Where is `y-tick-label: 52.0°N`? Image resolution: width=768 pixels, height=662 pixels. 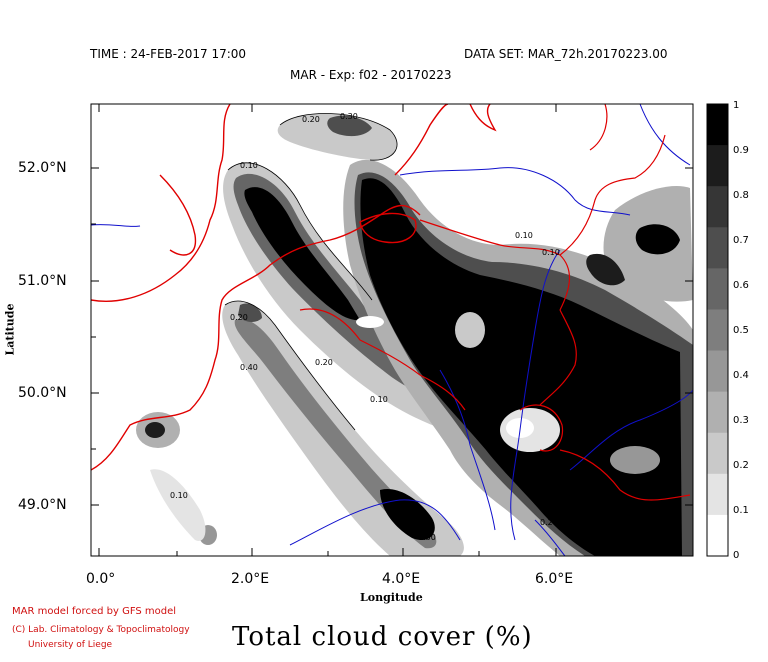 y-tick-label: 52.0°N is located at coordinates (42, 168).